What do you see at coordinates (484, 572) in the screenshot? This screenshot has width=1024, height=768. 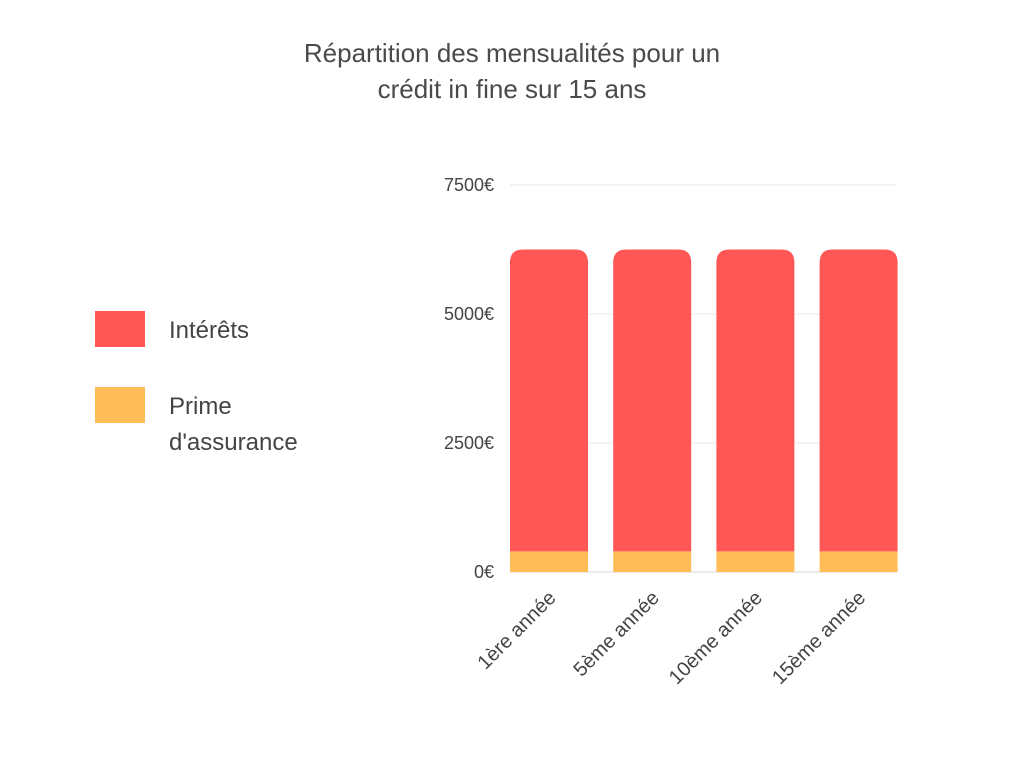 I see `y-tick-label-0: 0€` at bounding box center [484, 572].